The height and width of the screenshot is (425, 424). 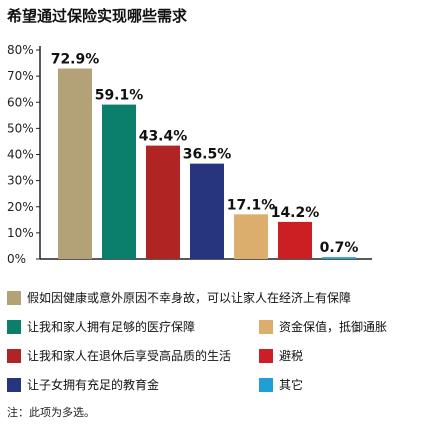 What do you see at coordinates (20, 233) in the screenshot?
I see `y-tick-label: 10%` at bounding box center [20, 233].